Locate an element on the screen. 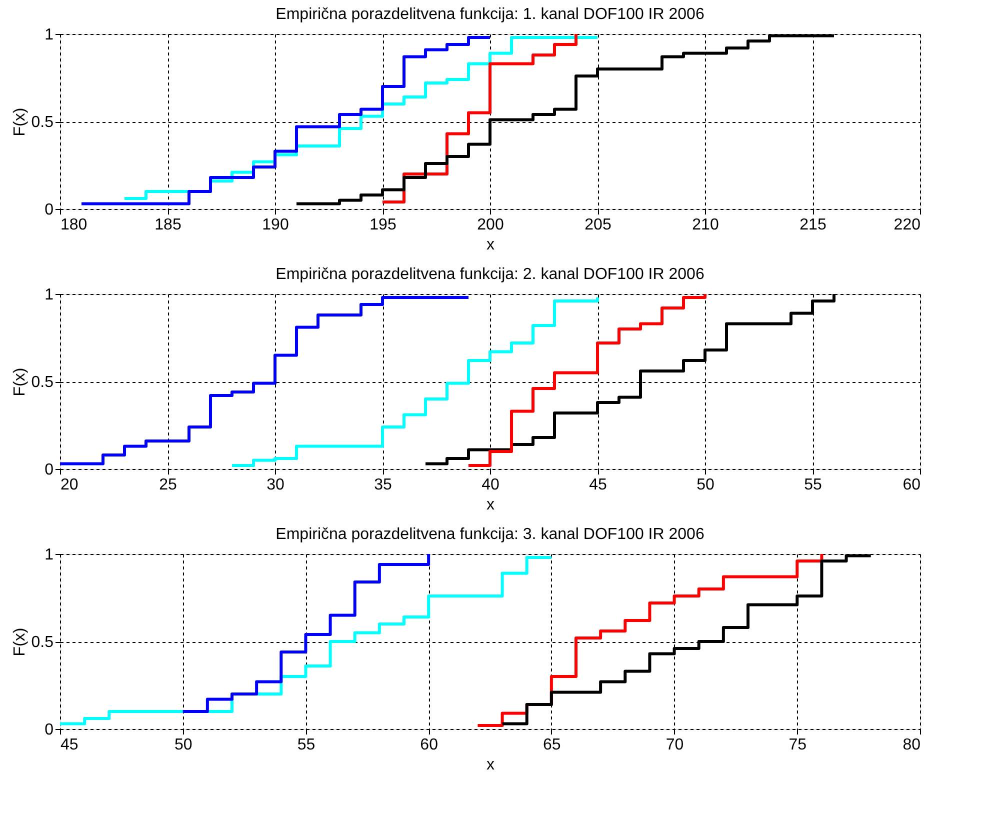  x-tick-label: 30 is located at coordinates (275, 485).